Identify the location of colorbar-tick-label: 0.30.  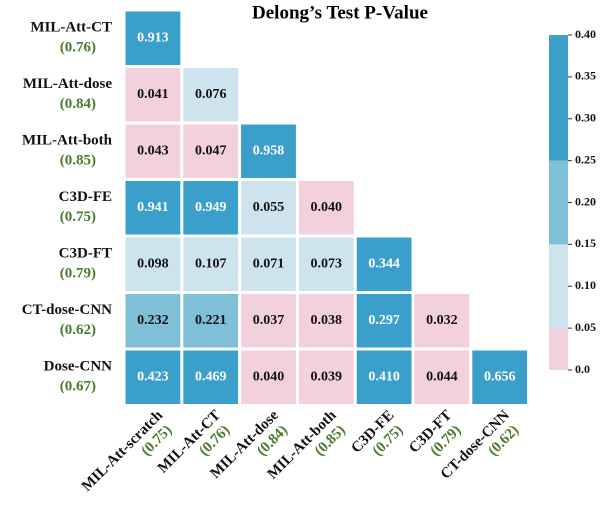
(585, 118).